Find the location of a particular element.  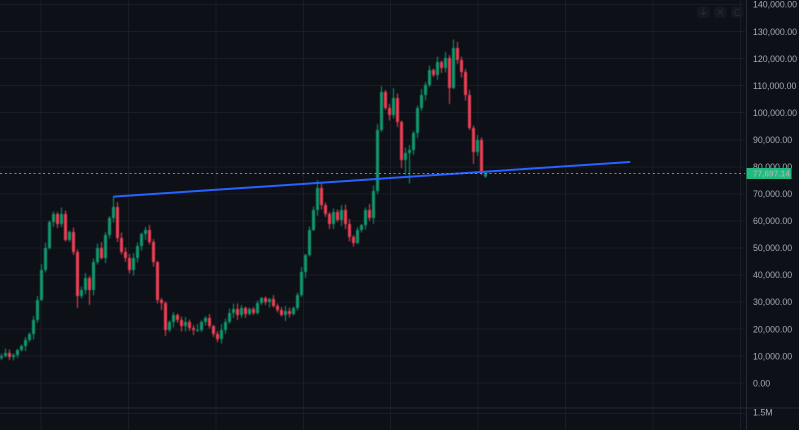

svg-text: 50,000.00 is located at coordinates (772, 248).